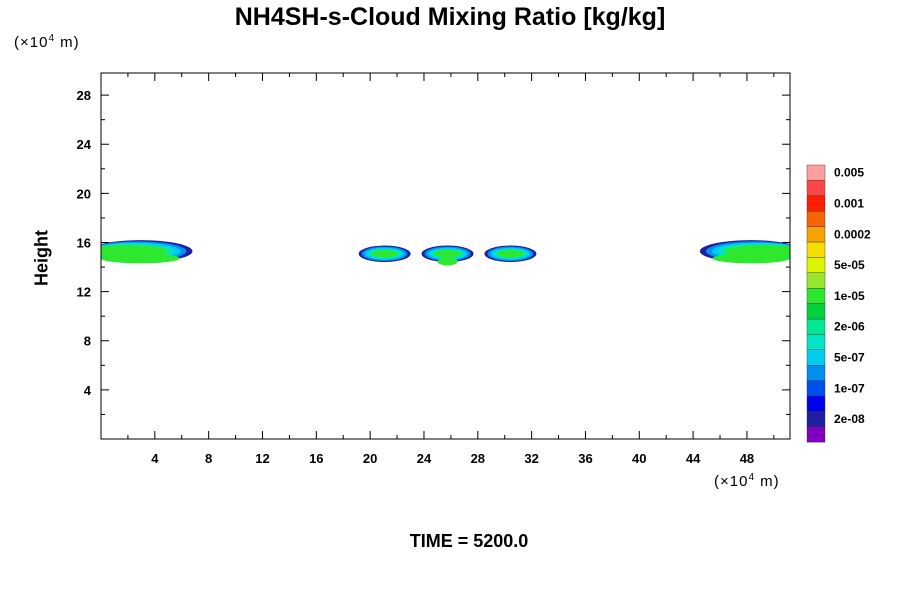 The height and width of the screenshot is (600, 900). What do you see at coordinates (531, 458) in the screenshot?
I see `x-tick-label: 32` at bounding box center [531, 458].